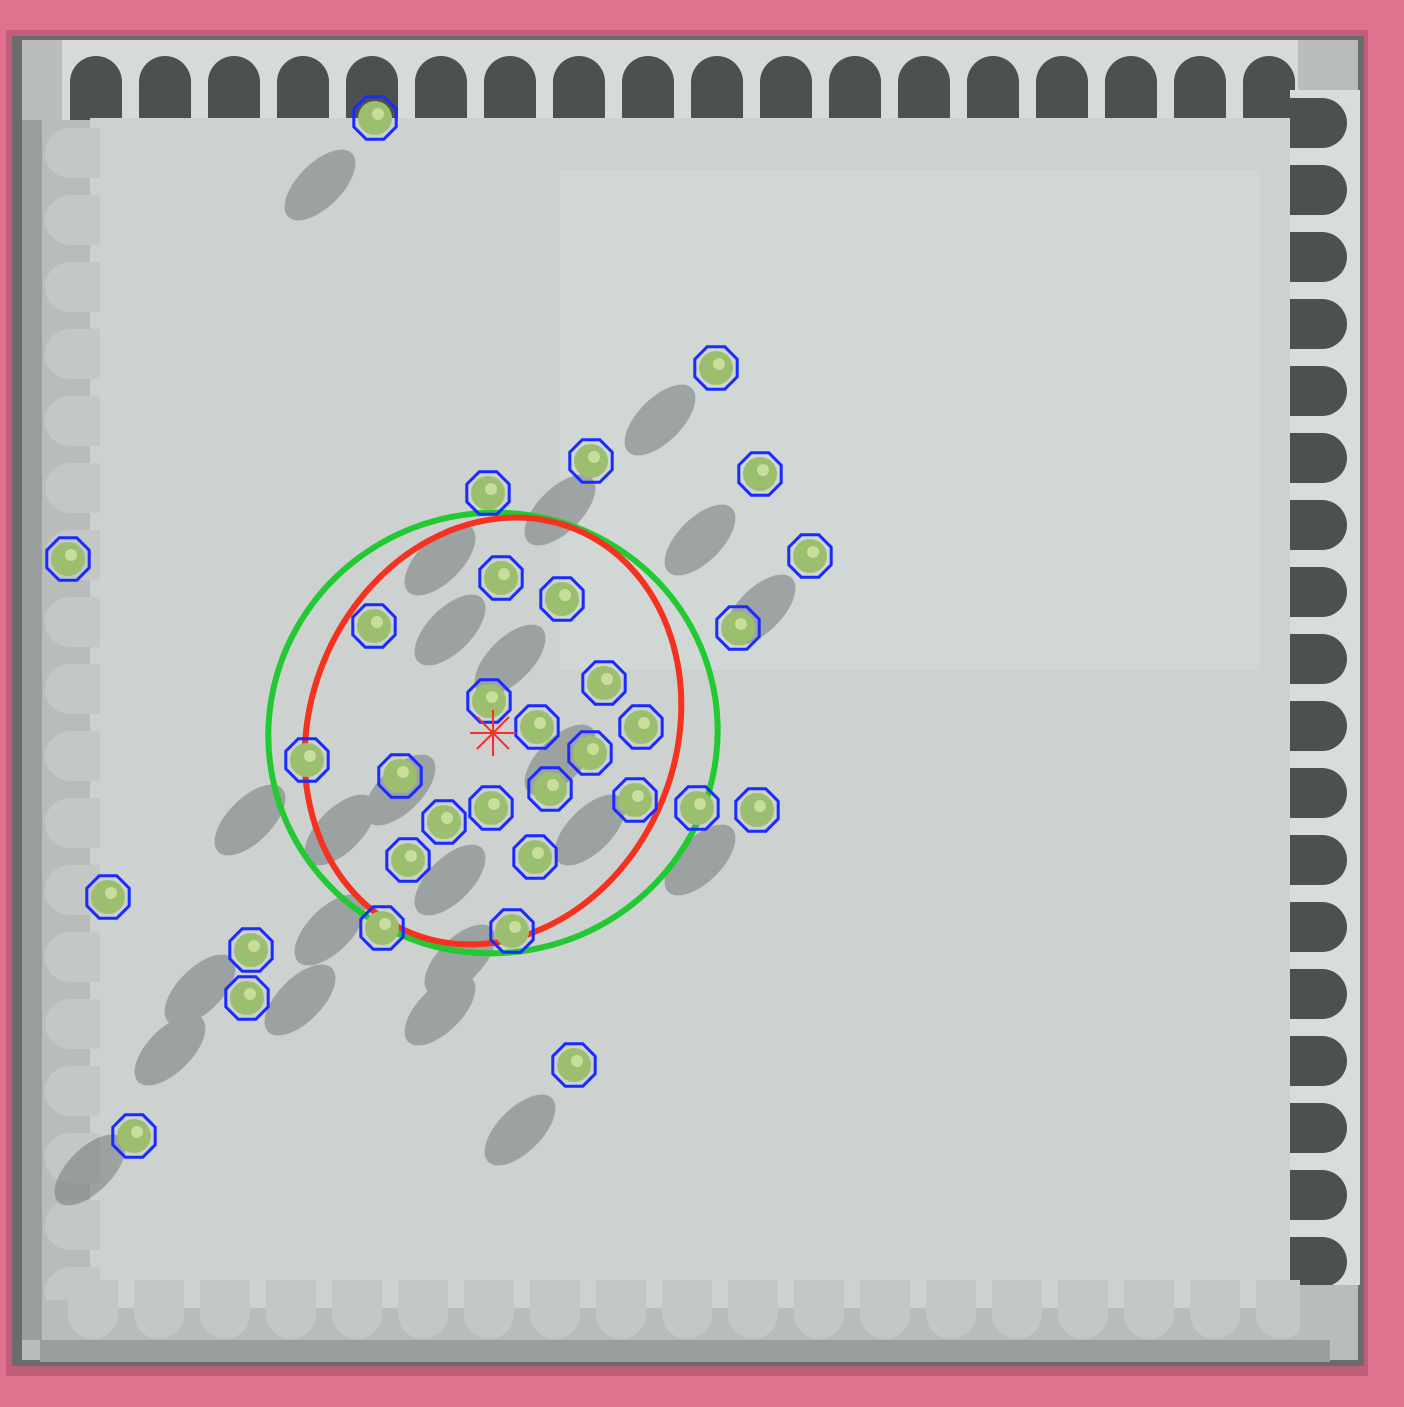 The height and width of the screenshot is (1407, 1404). I want to click on bottom-scallop-strip, so click(680, 1315).